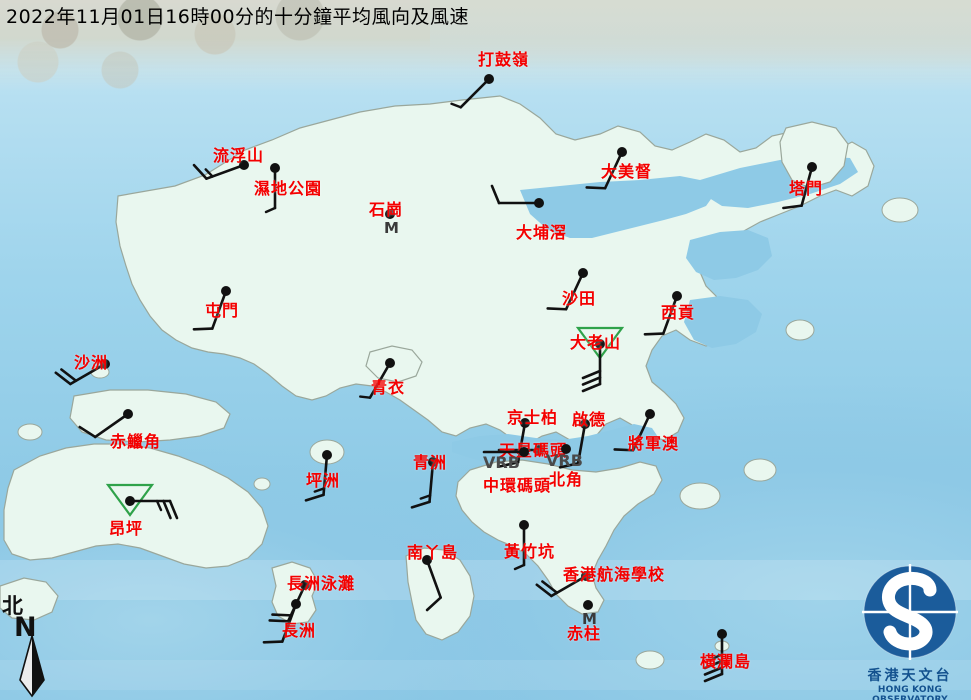 Image resolution: width=971 pixels, height=700 pixels. What do you see at coordinates (800, 330) in the screenshot?
I see `land-islet-e` at bounding box center [800, 330].